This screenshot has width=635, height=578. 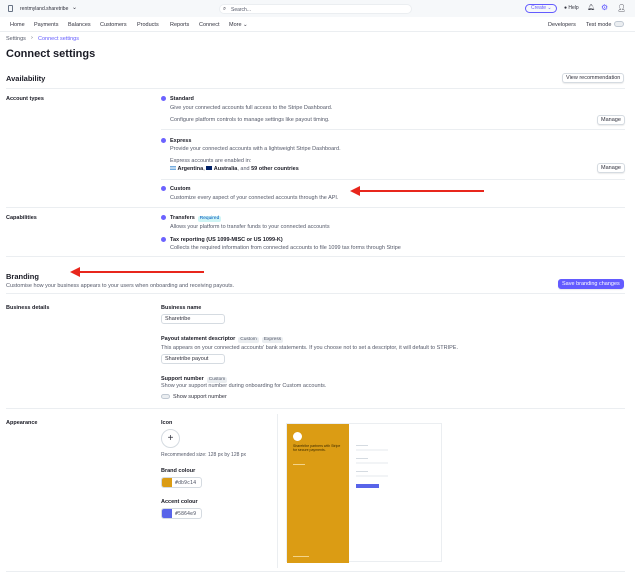 I want to click on business-details-label: Business details, so click(x=28, y=308).